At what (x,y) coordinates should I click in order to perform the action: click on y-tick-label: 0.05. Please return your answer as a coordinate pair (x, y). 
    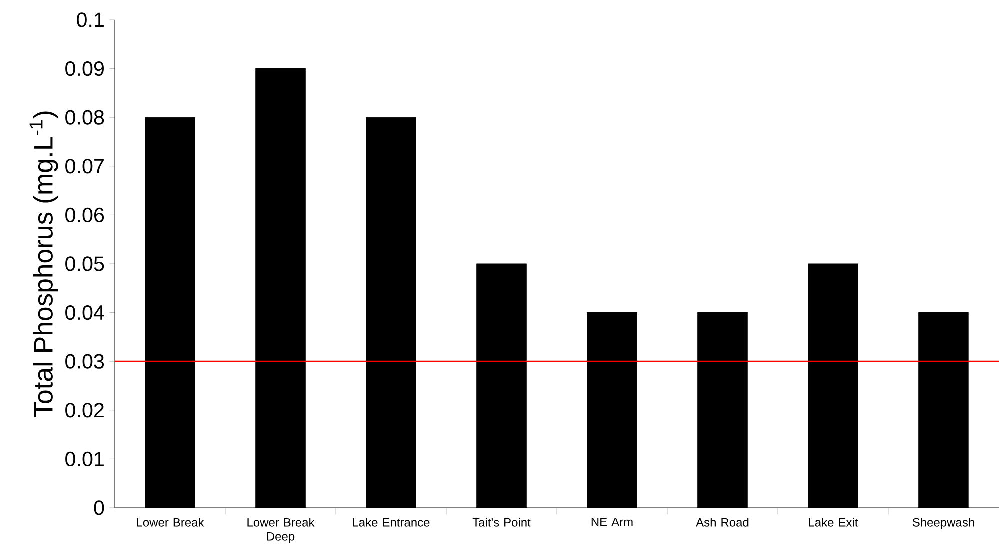
    Looking at the image, I should click on (85, 264).